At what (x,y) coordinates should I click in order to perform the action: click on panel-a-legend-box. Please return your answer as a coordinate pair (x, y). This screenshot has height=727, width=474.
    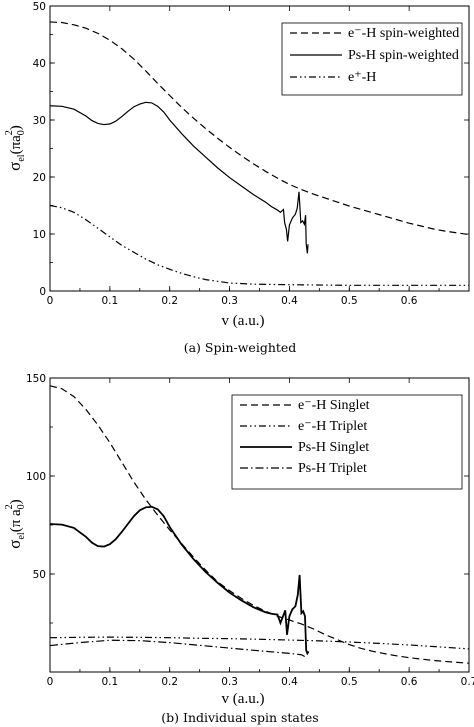
    Looking at the image, I should click on (372, 59).